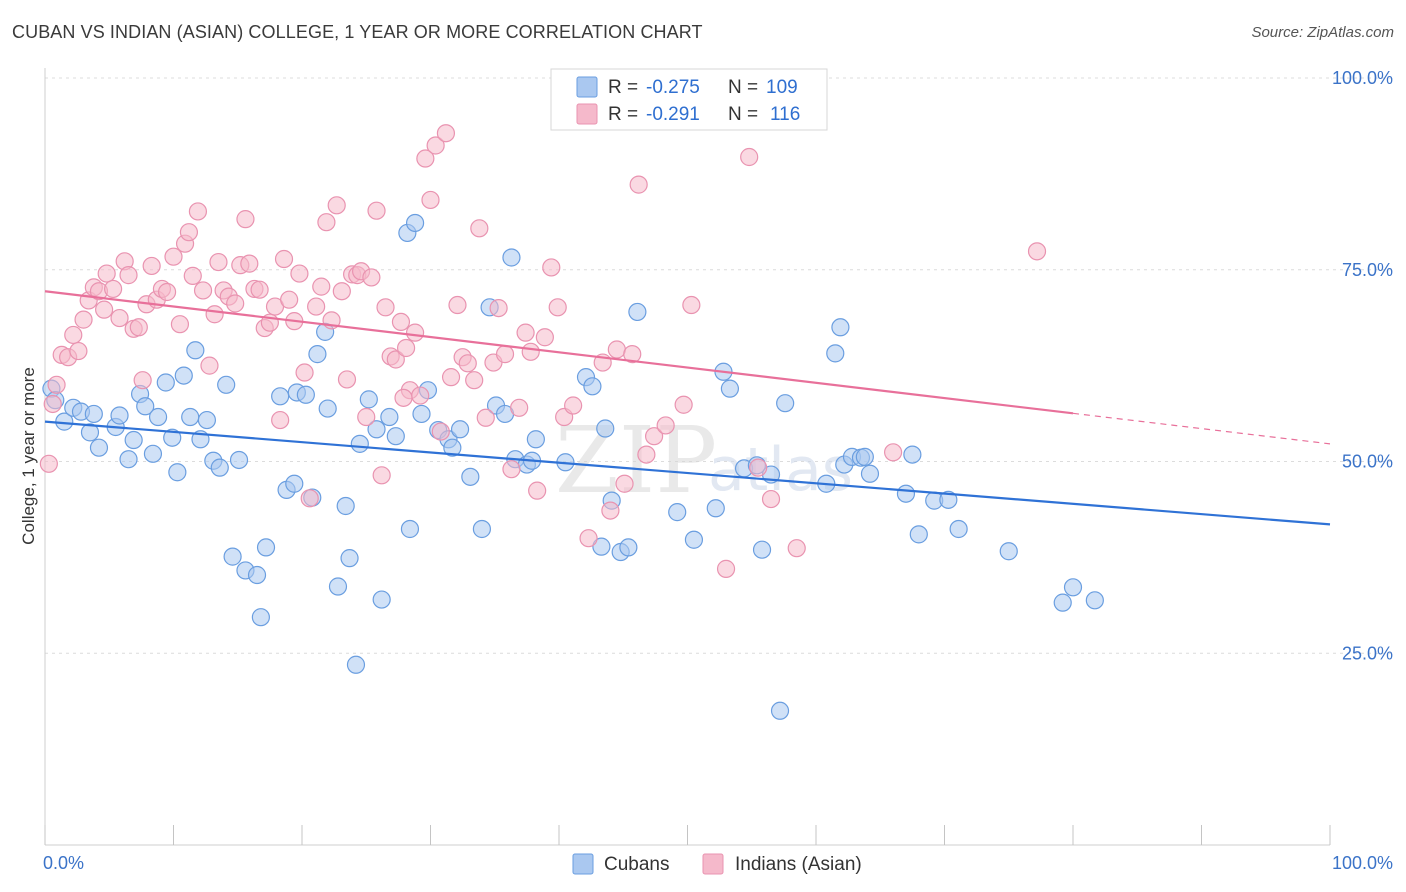  I want to click on watermark-atlas: atlas, so click(780, 470).